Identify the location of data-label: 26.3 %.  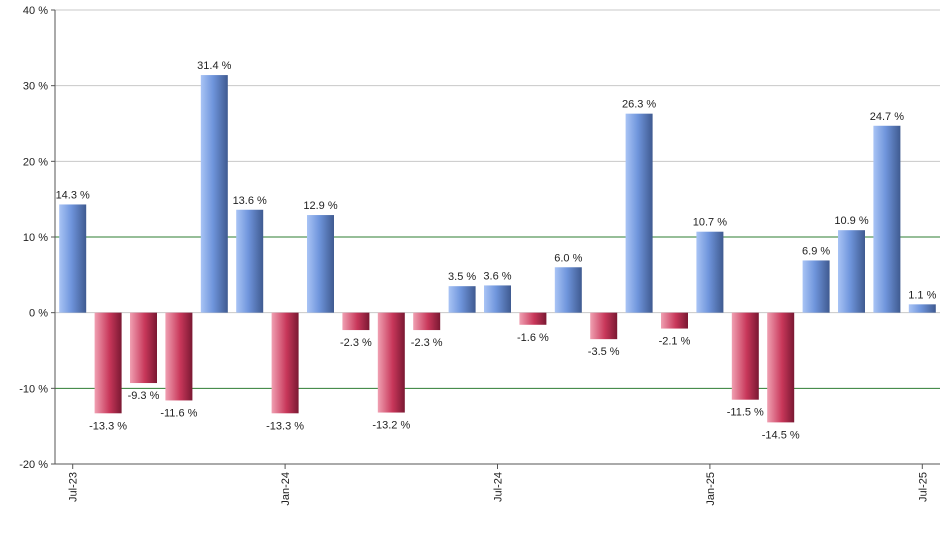
(639, 105).